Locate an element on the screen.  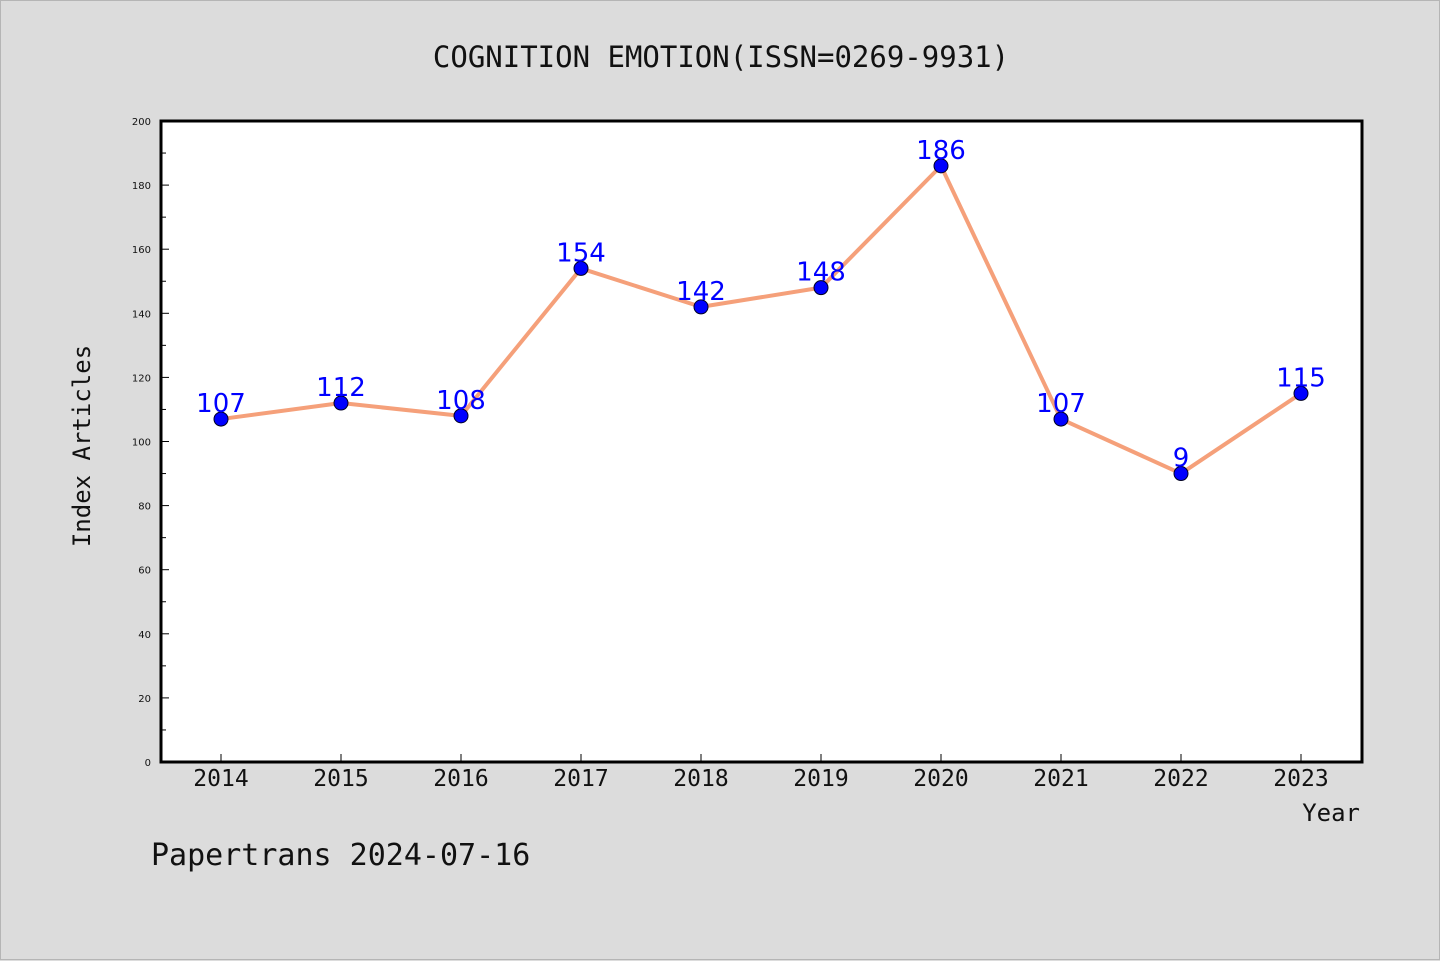
x-tick-label: 2019 is located at coordinates (820, 779).